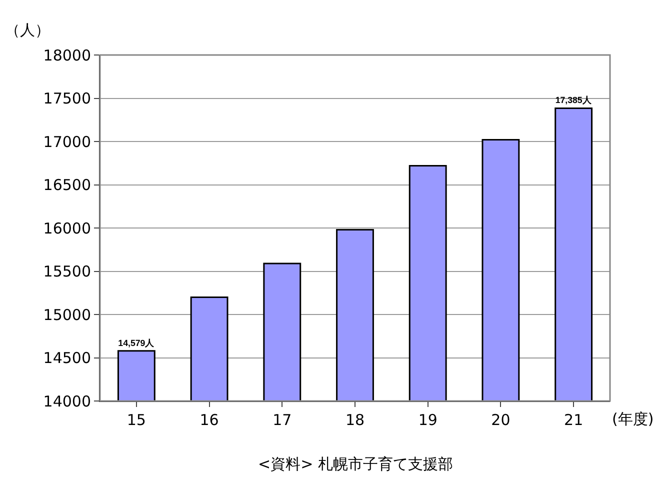 This screenshot has width=672, height=491. I want to click on x-tick-label: 21, so click(574, 420).